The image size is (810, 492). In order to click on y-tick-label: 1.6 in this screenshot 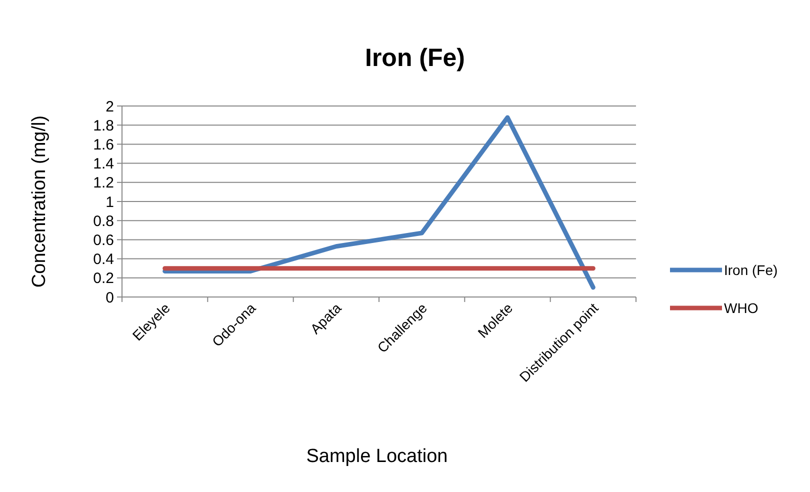, I will do `click(103, 145)`.